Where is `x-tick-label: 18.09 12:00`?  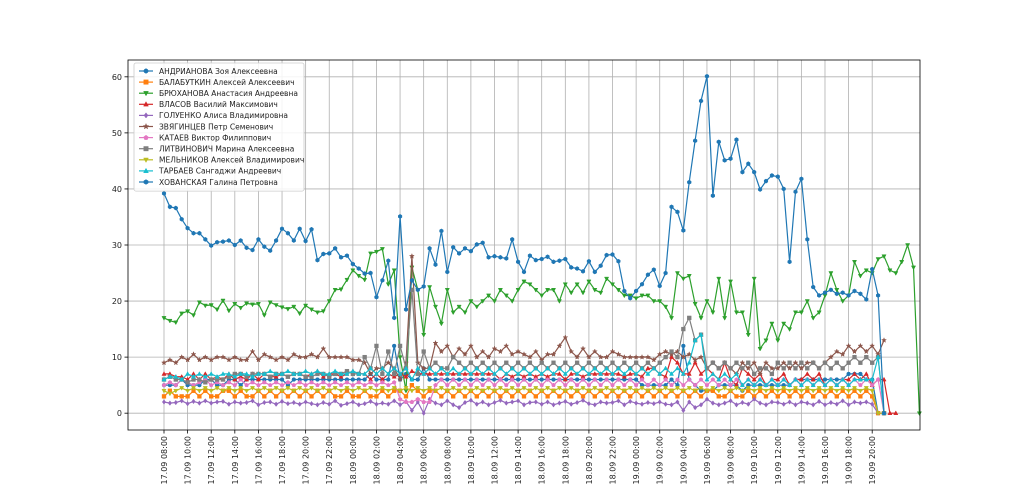 x-tick-label: 18.09 12:00 is located at coordinates (494, 460).